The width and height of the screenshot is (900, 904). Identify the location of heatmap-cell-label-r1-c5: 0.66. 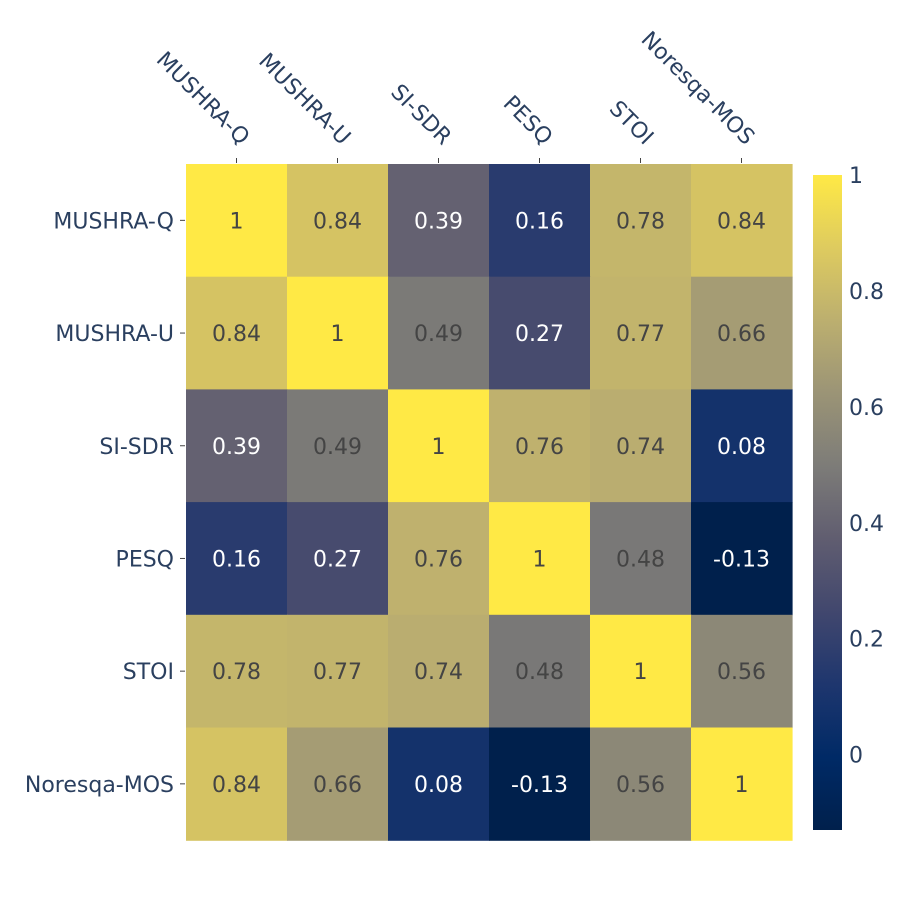
(741, 334).